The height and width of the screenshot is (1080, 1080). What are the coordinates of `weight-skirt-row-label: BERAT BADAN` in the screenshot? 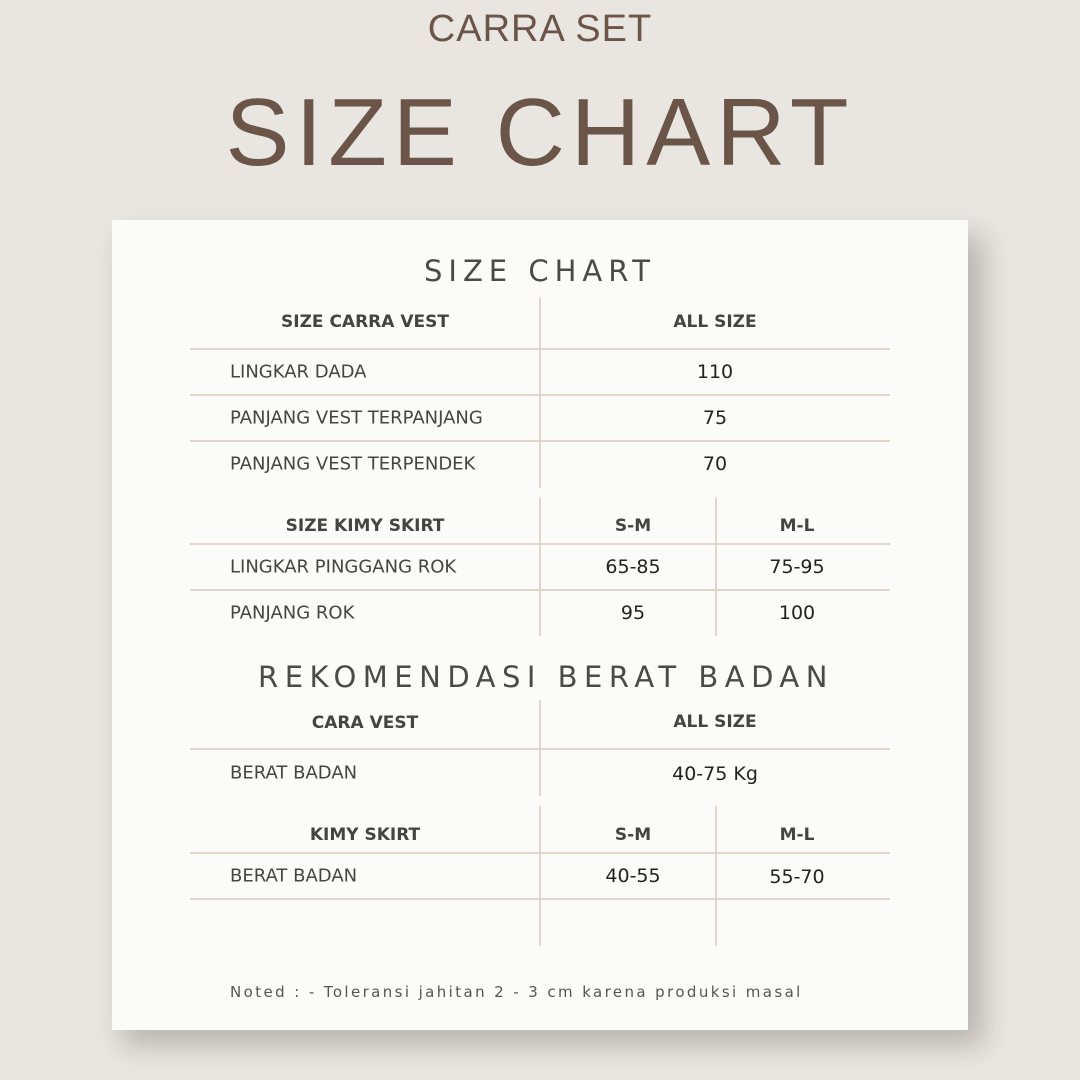 It's located at (294, 876).